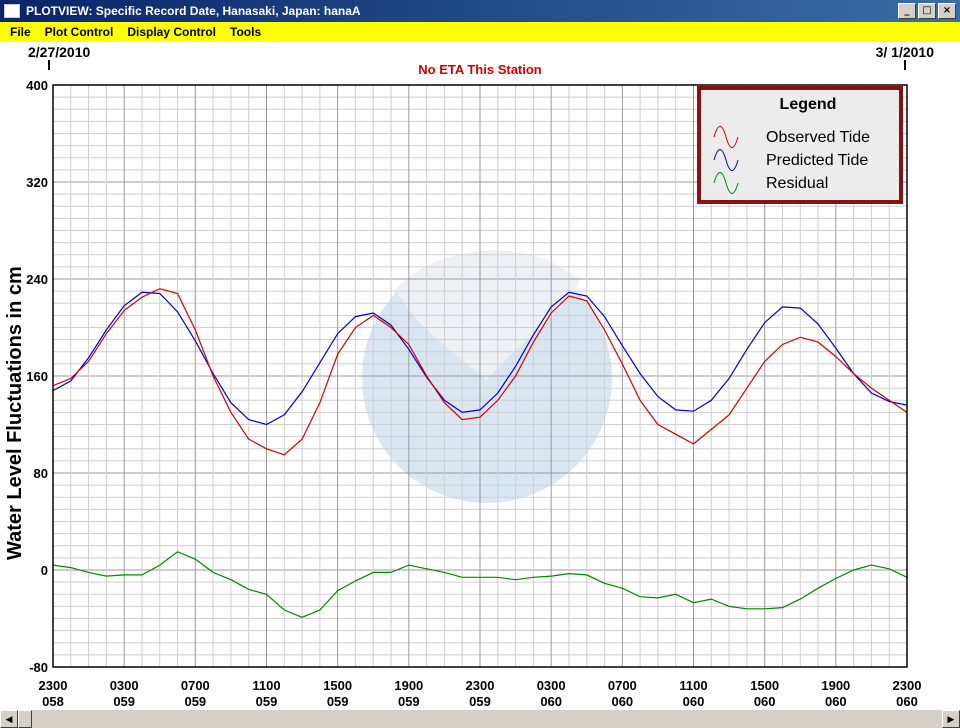 The width and height of the screenshot is (960, 728). Describe the element at coordinates (172, 32) in the screenshot. I see `menu-display-control: Display Control` at that location.